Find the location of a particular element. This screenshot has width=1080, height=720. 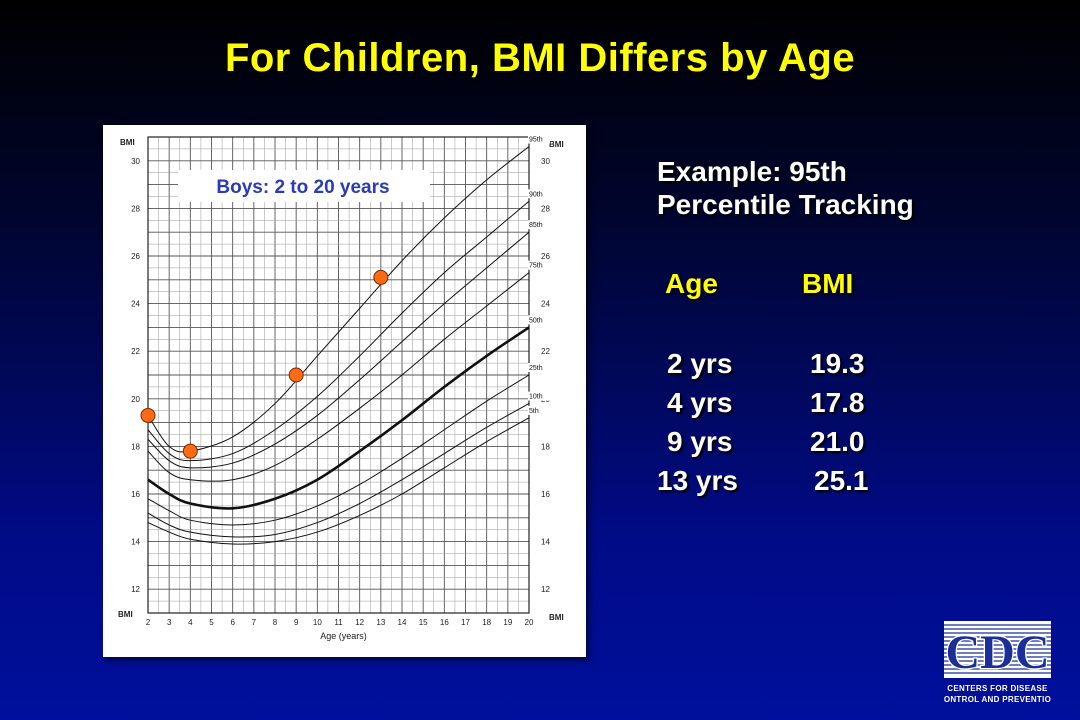

col-header-age: Age is located at coordinates (691, 283).